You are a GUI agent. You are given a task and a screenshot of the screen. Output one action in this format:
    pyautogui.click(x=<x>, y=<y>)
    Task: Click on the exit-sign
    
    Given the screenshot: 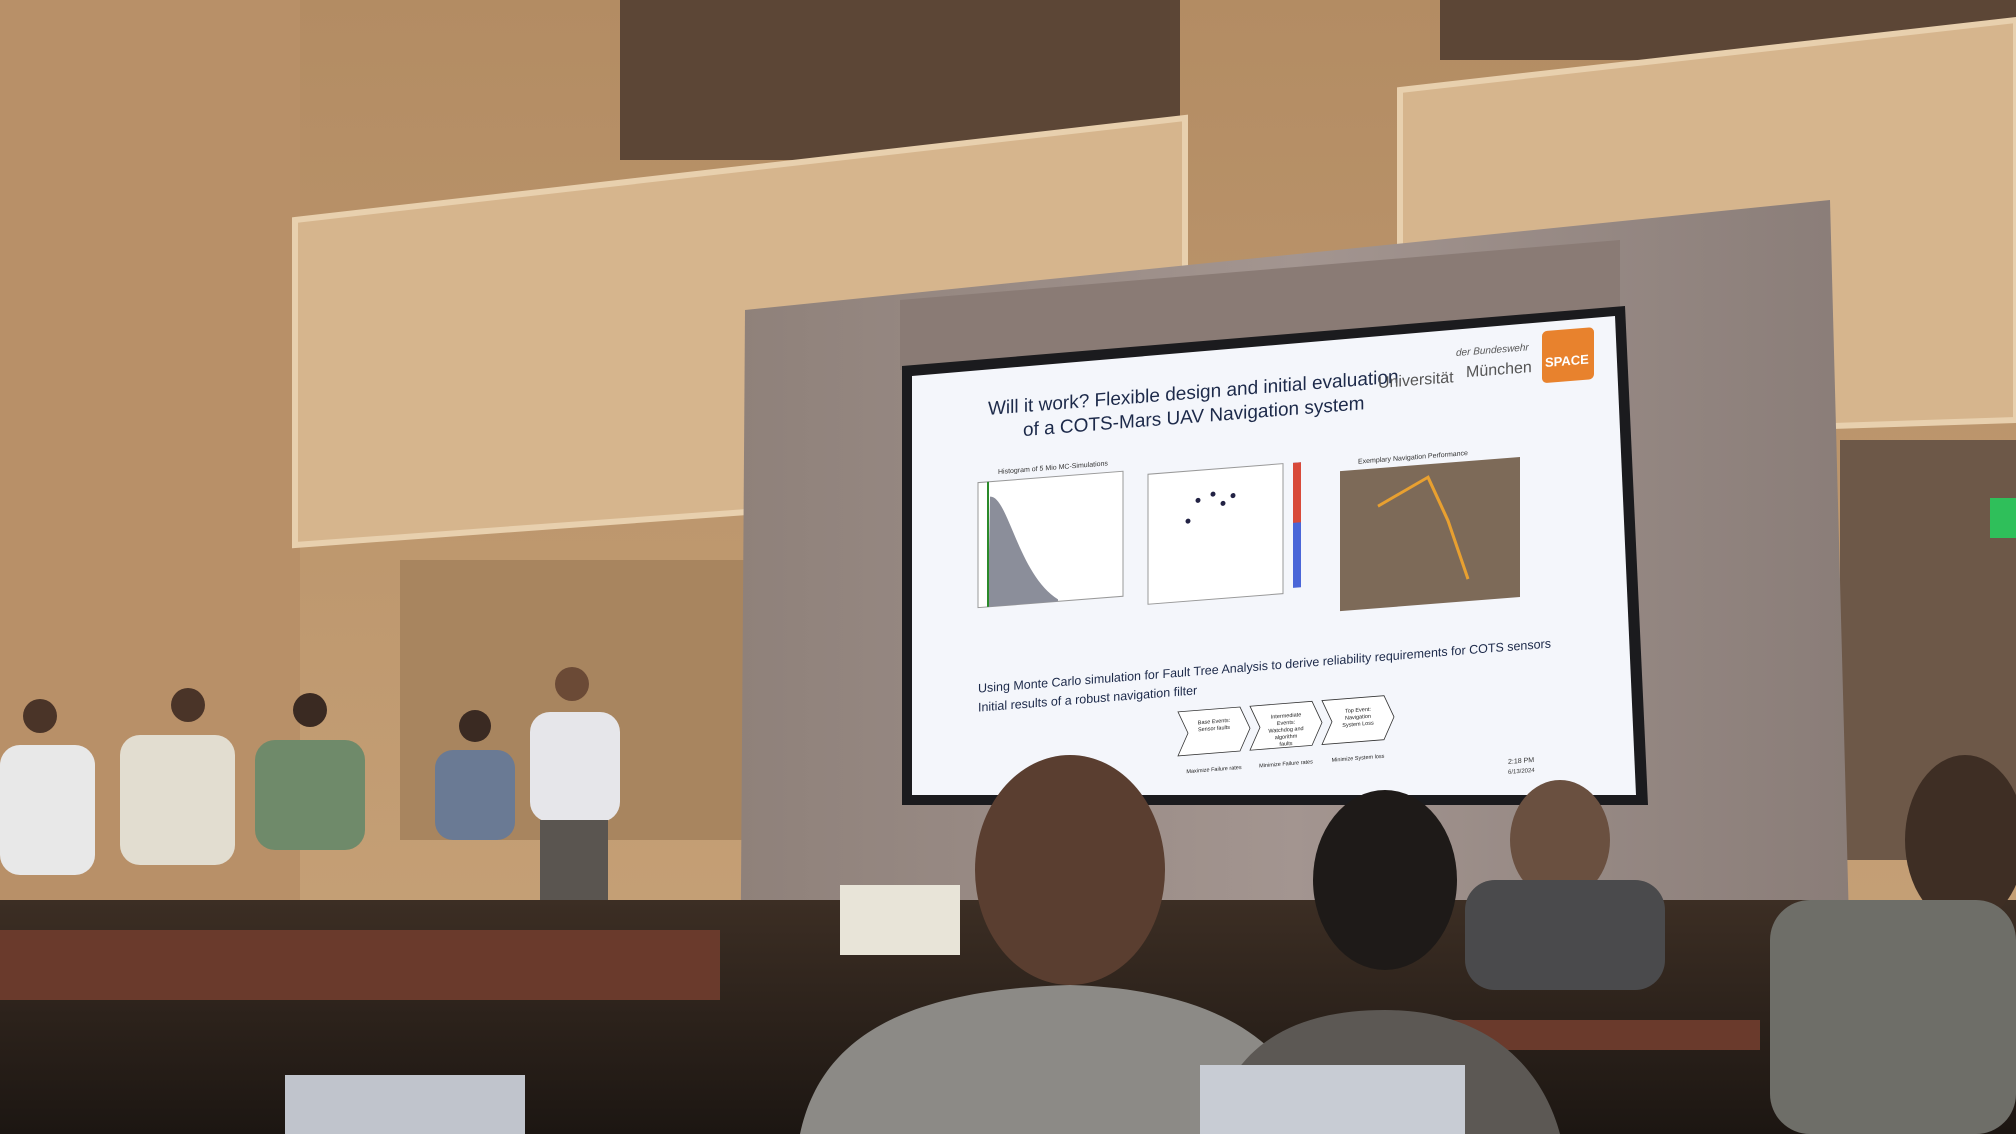 What is the action you would take?
    pyautogui.click(x=2003, y=518)
    